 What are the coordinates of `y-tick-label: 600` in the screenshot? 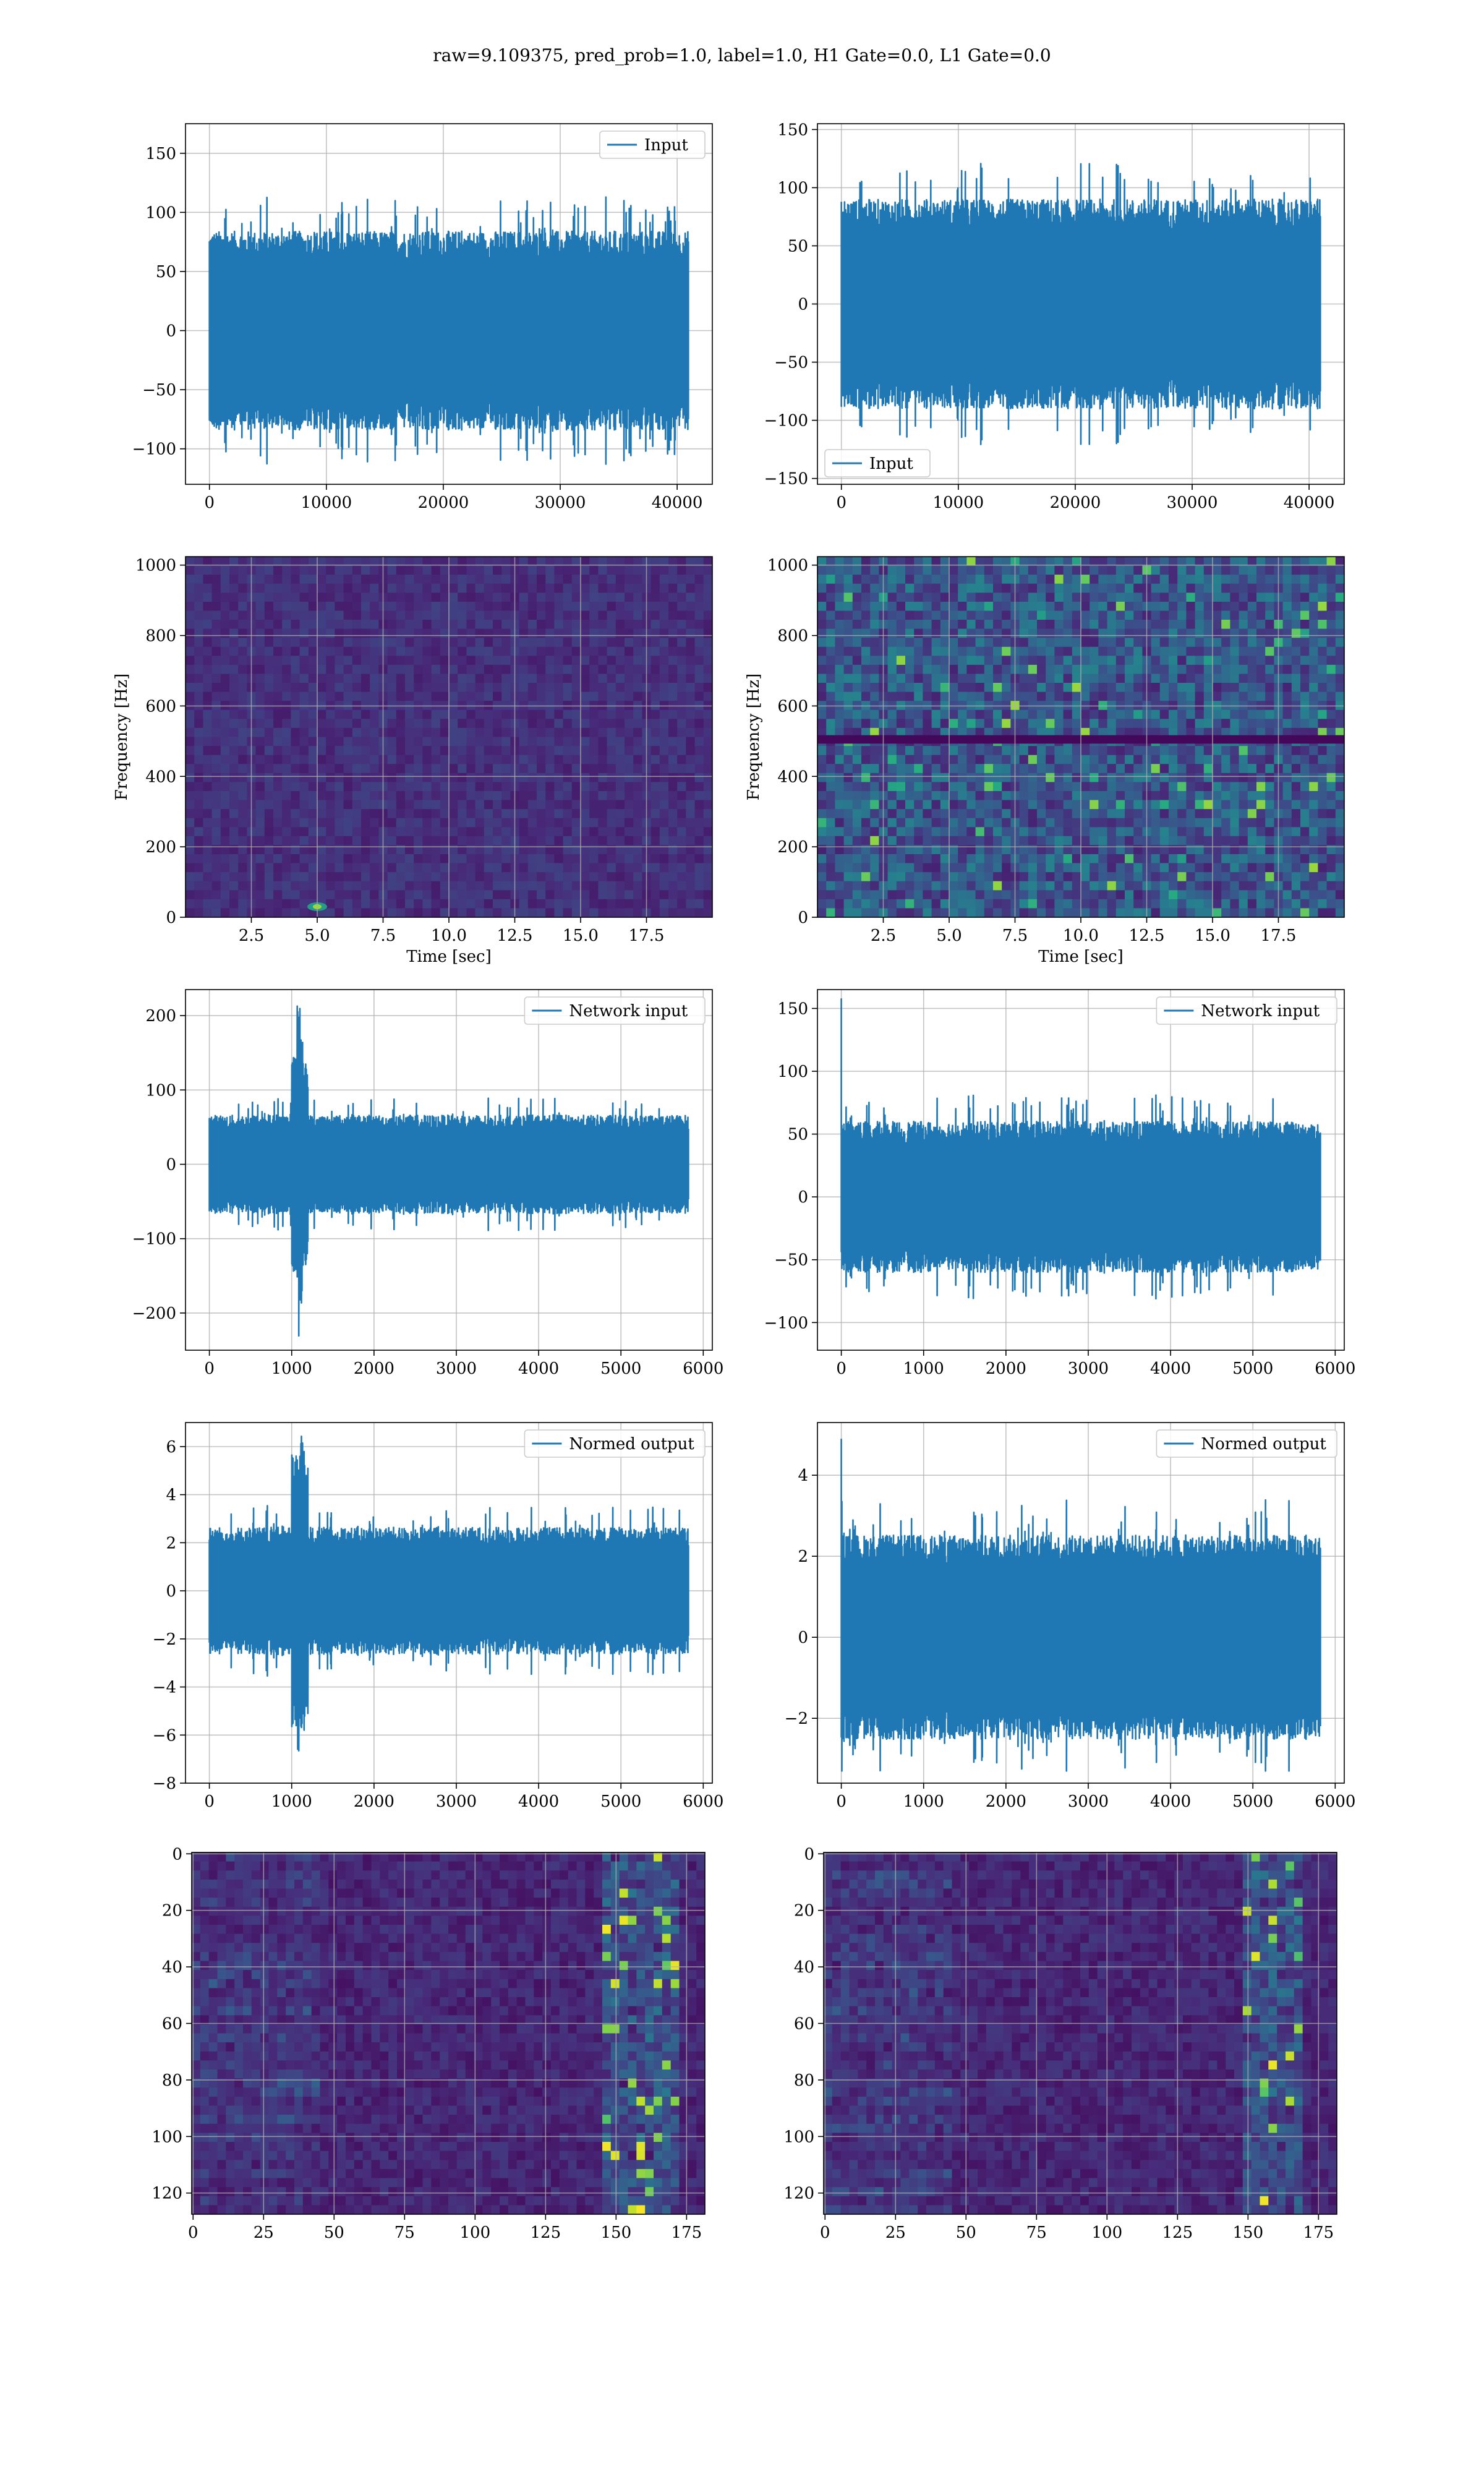 It's located at (160, 707).